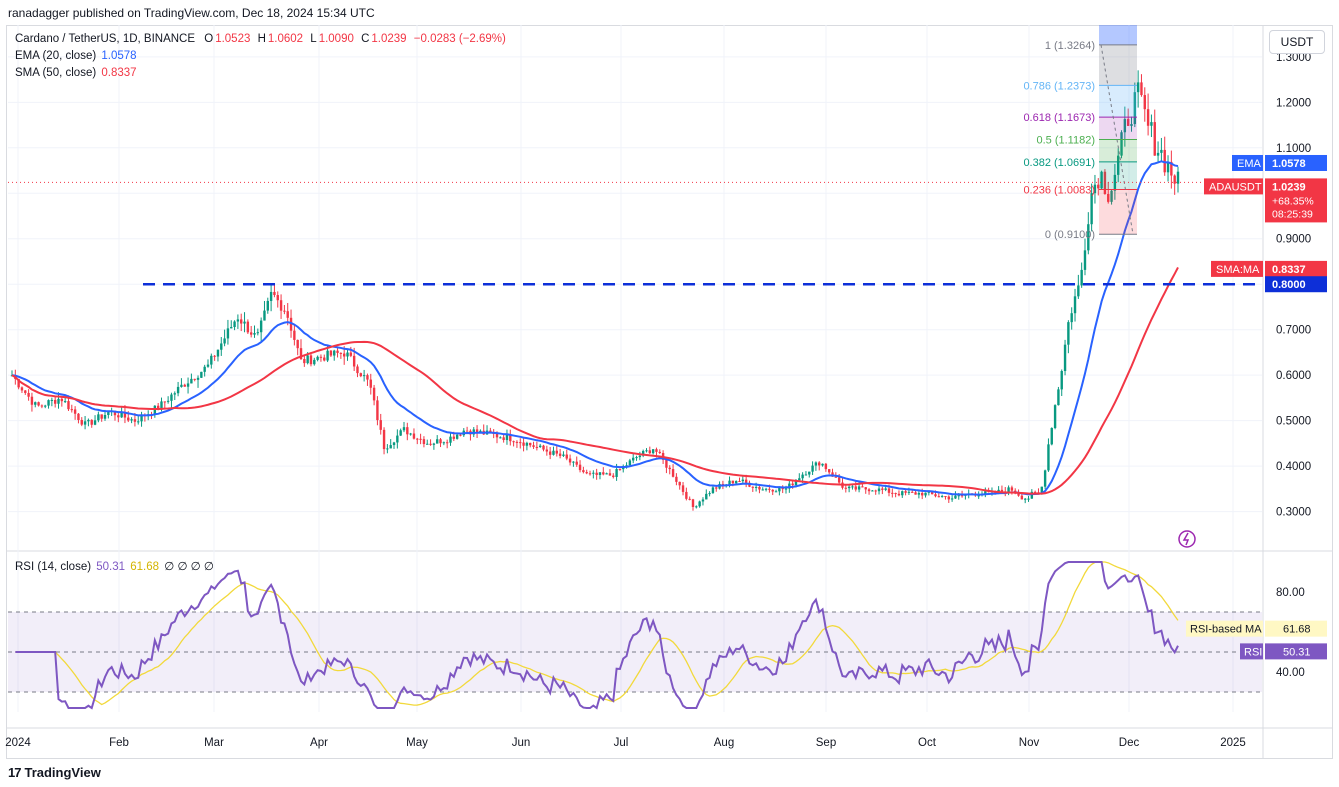 The image size is (1339, 787). I want to click on price-tick-label: 1.2000, so click(1293, 103).